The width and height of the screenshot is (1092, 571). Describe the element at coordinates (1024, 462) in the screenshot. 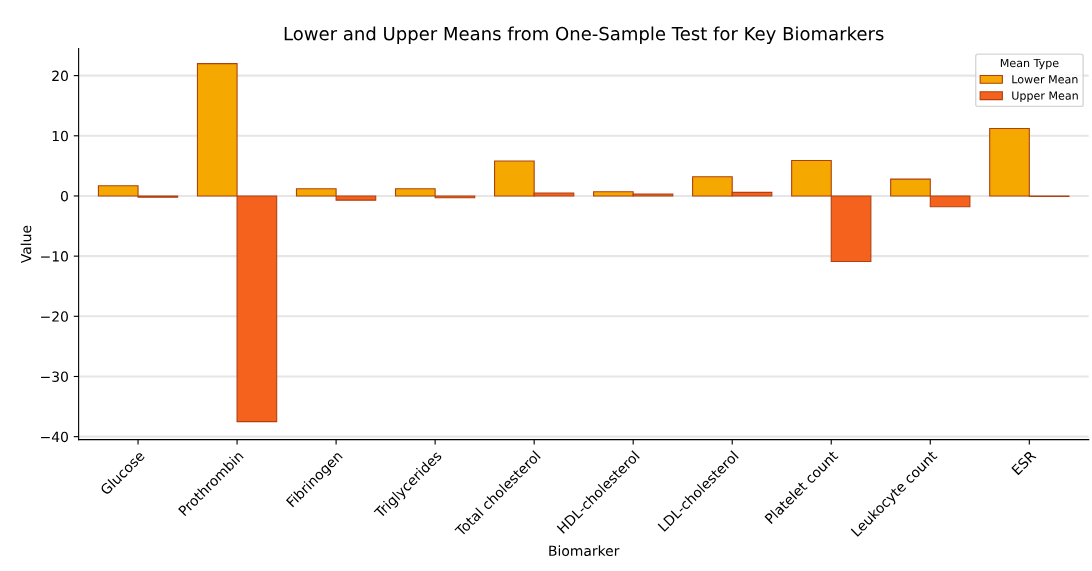

I see `x-tick-label: ESR` at that location.